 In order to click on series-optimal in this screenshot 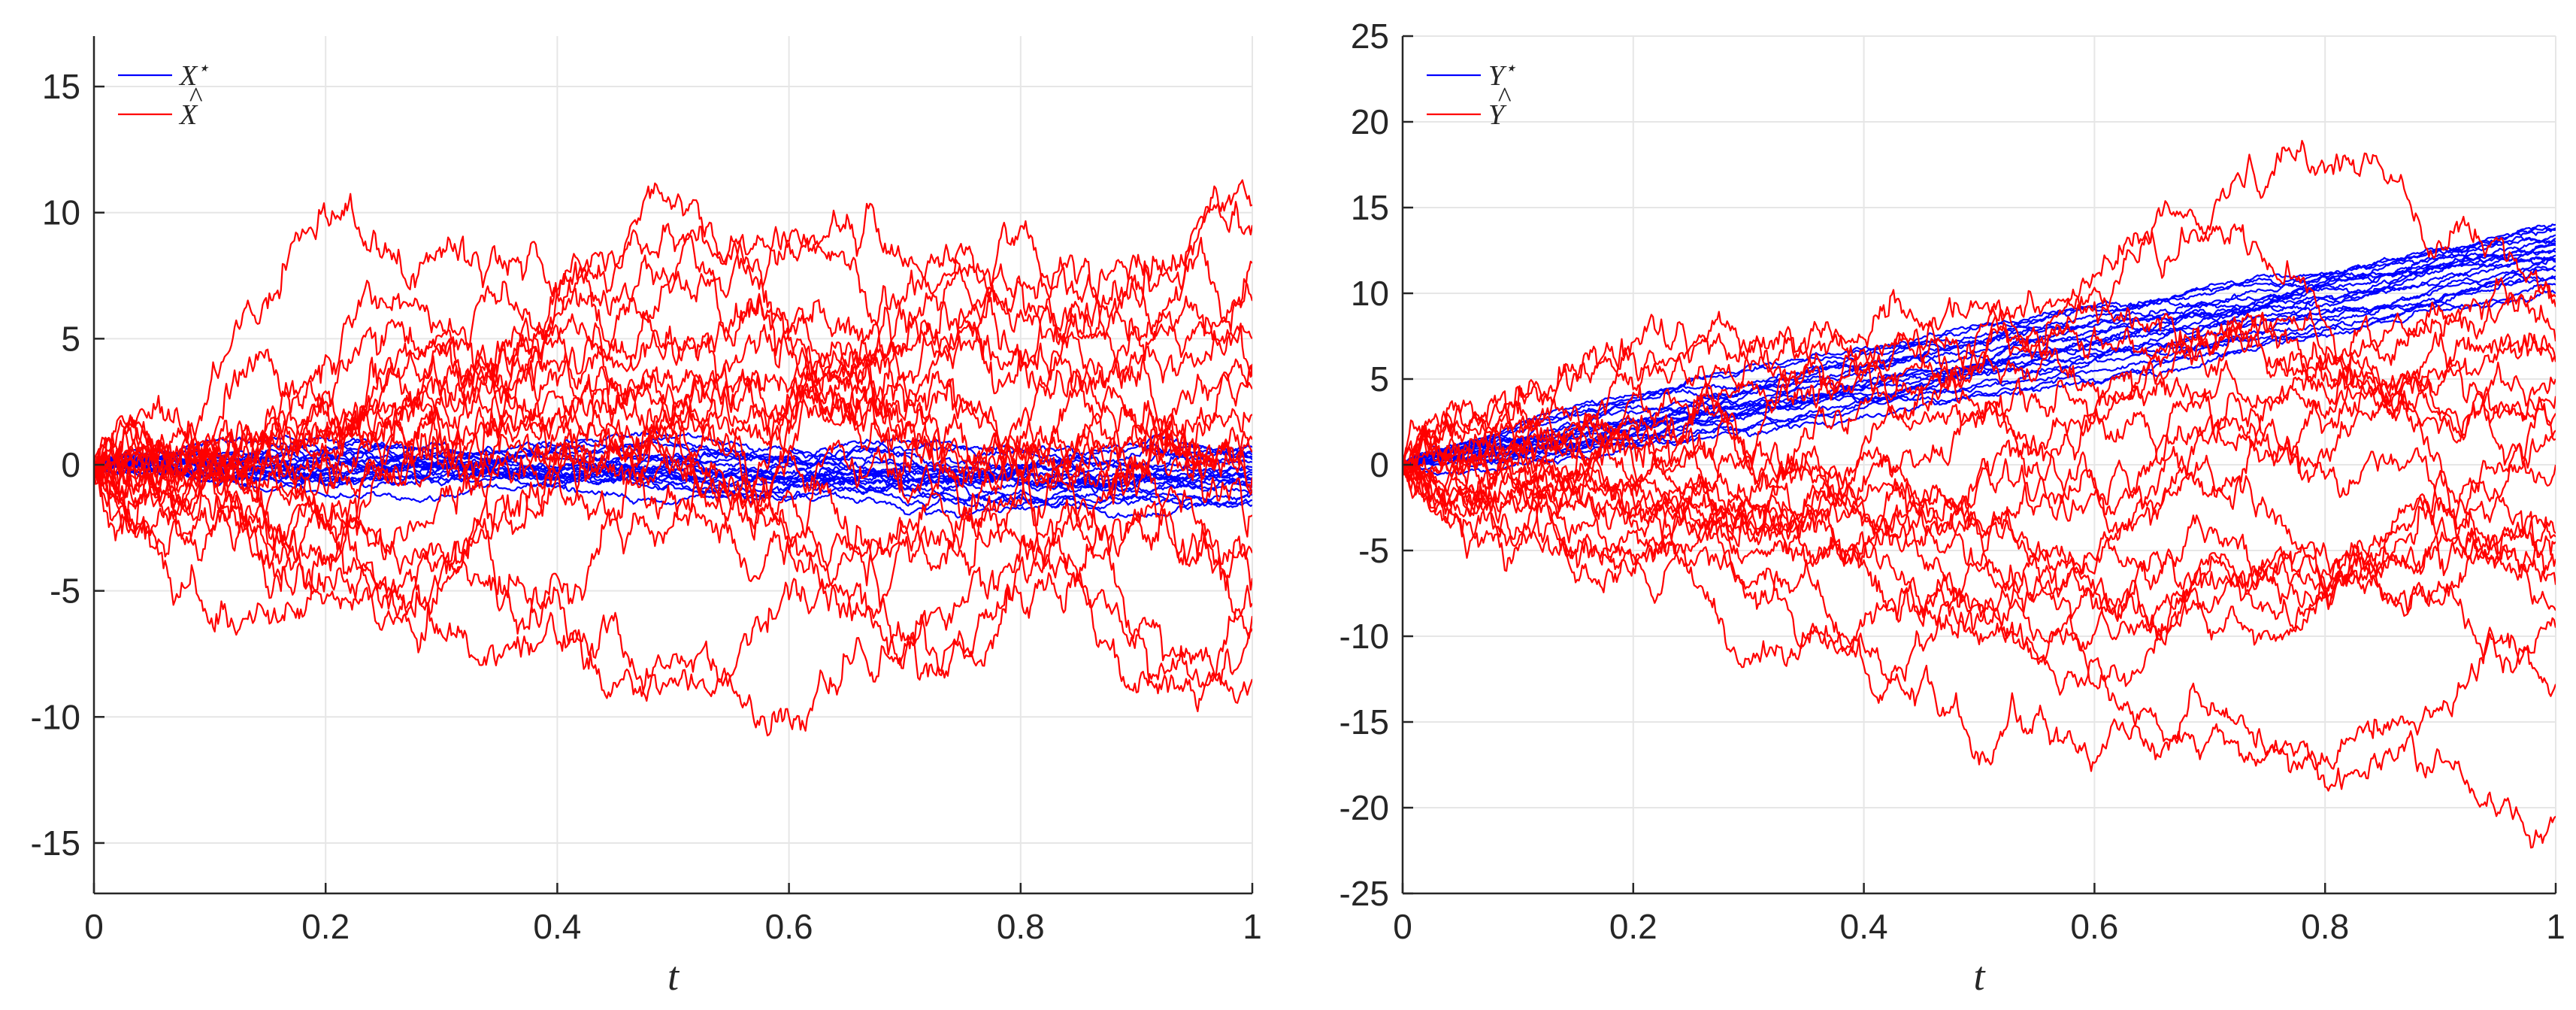, I will do `click(1979, 350)`.